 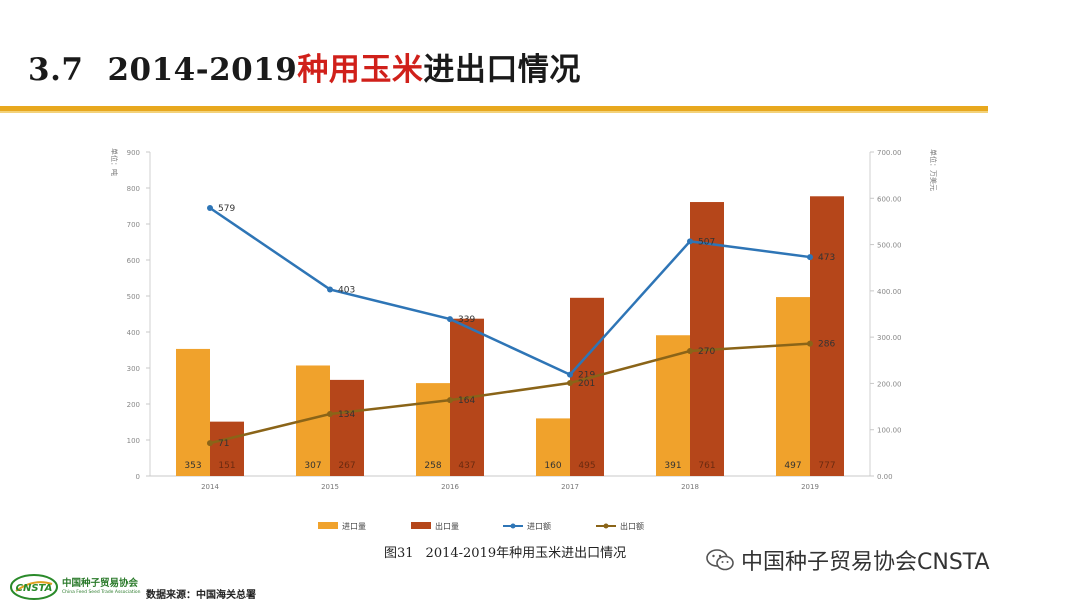 I want to click on bar-export-qty-label: 437, so click(x=466, y=466).